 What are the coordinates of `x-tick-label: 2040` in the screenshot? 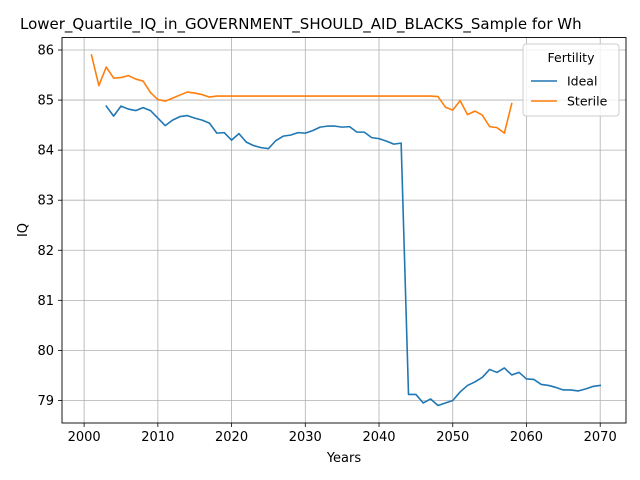 It's located at (378, 437).